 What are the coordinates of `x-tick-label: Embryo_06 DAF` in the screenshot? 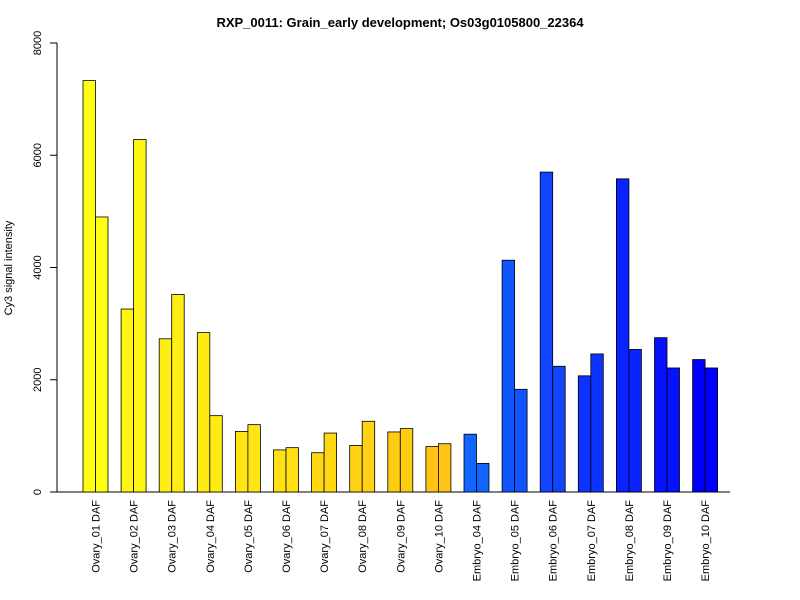 It's located at (554, 541).